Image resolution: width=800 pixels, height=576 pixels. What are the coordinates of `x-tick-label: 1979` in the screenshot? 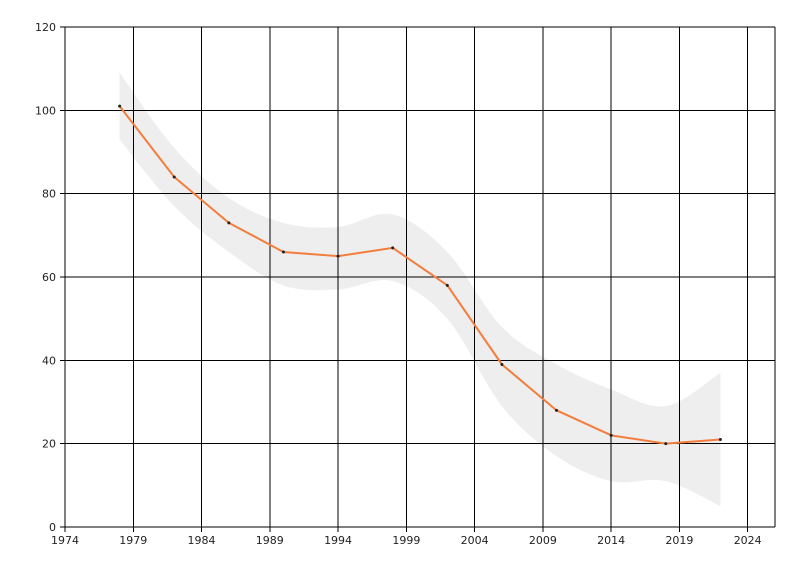 It's located at (133, 540).